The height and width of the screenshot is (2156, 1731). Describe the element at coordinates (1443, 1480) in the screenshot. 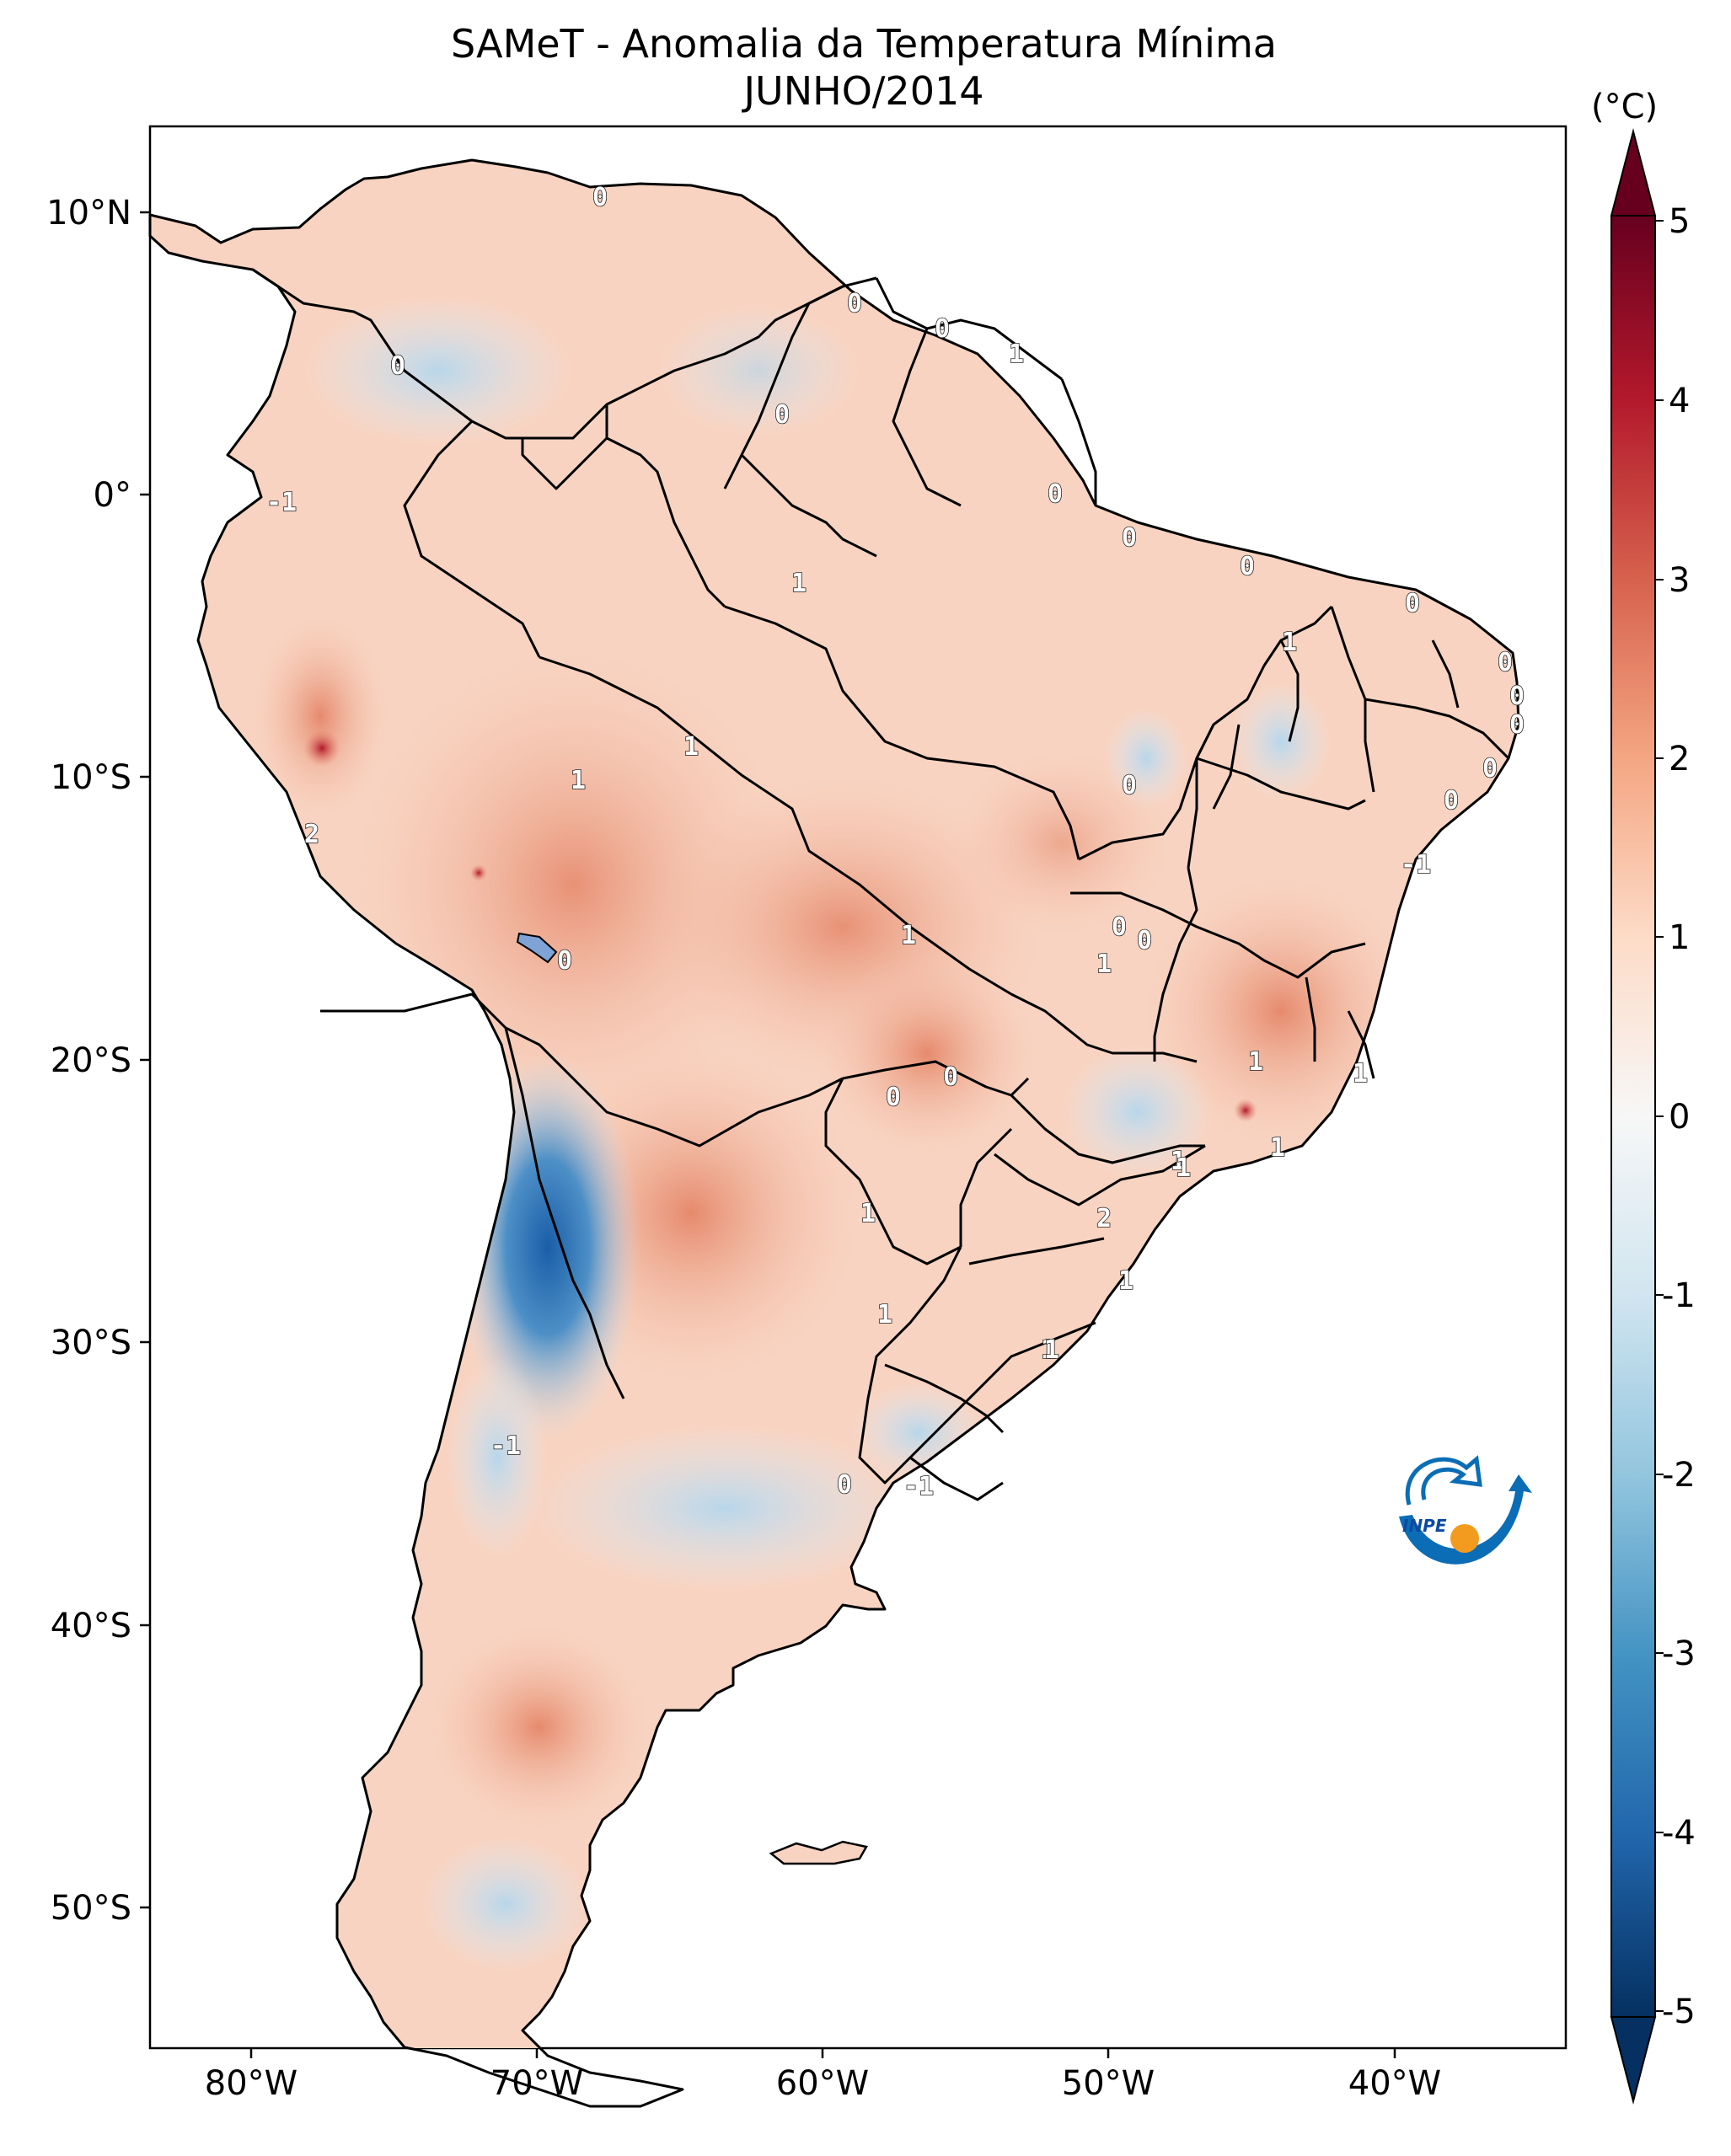

I see `logo-arc-icon` at that location.